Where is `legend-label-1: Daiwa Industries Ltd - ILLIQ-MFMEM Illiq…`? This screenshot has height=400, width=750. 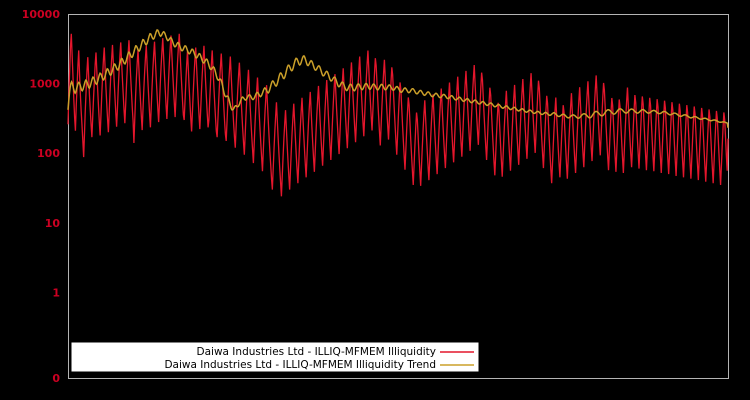 legend-label-1: Daiwa Industries Ltd - ILLIQ-MFMEM Illiq… is located at coordinates (300, 365).